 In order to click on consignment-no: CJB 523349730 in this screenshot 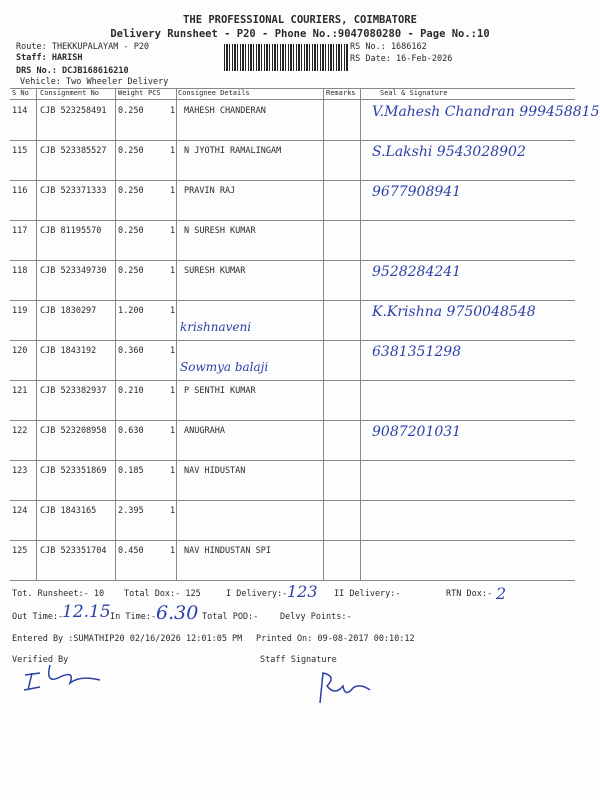, I will do `click(73, 271)`.